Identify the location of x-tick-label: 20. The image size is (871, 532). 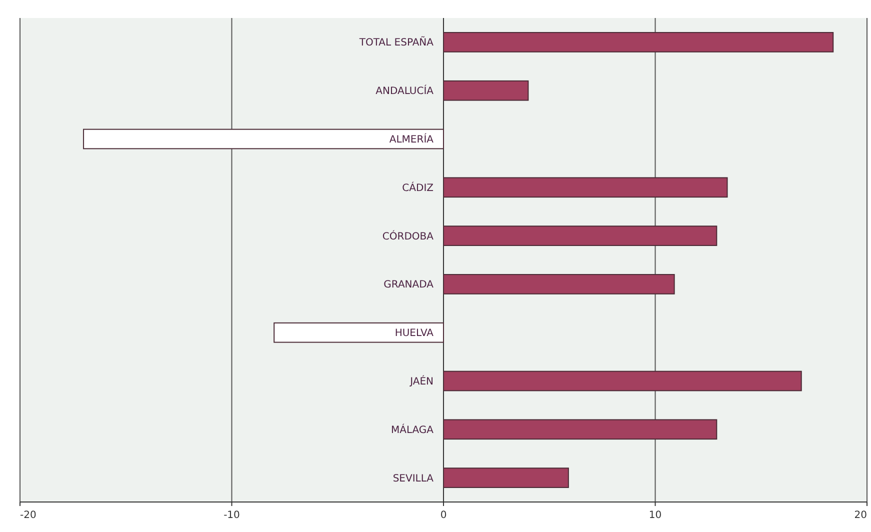
(860, 515).